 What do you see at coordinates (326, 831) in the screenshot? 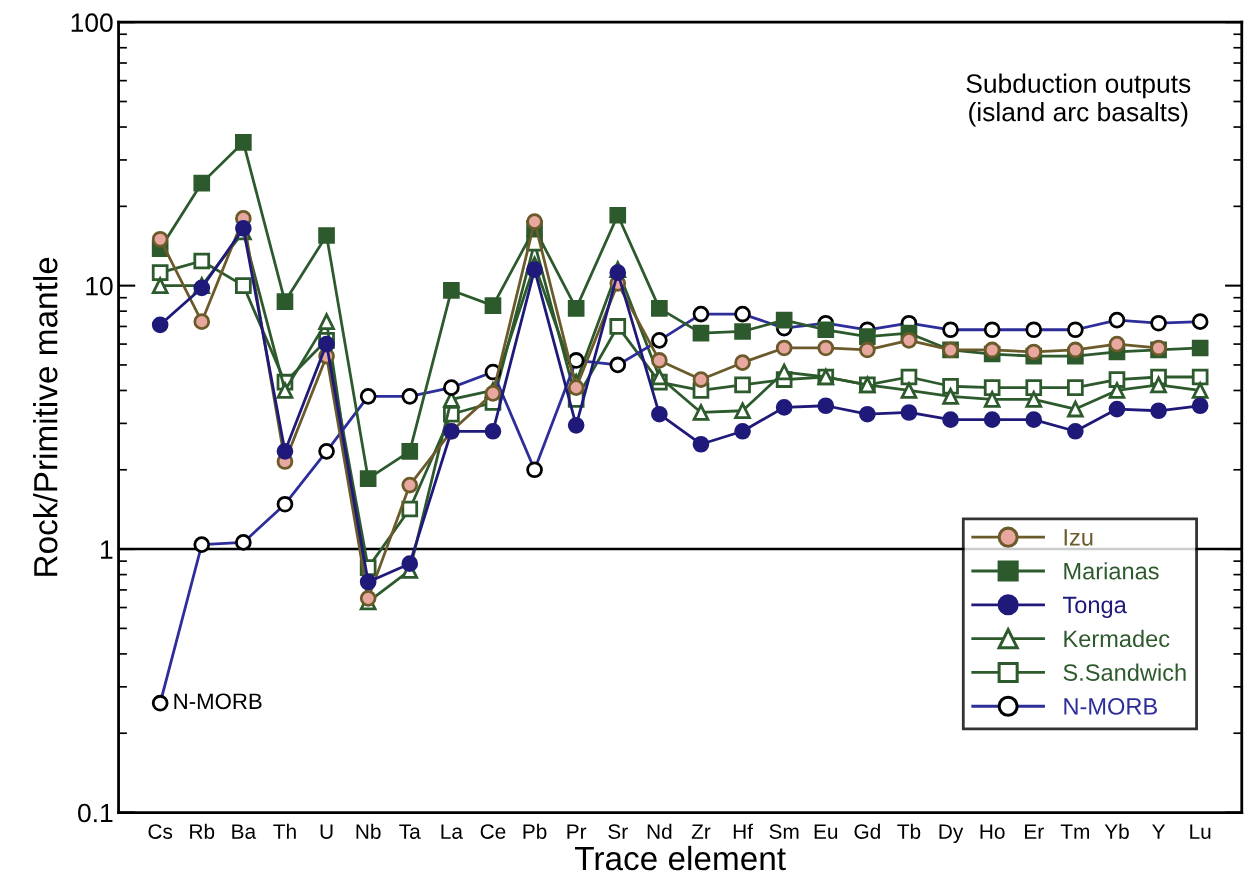
I see `x-tick-label: U` at bounding box center [326, 831].